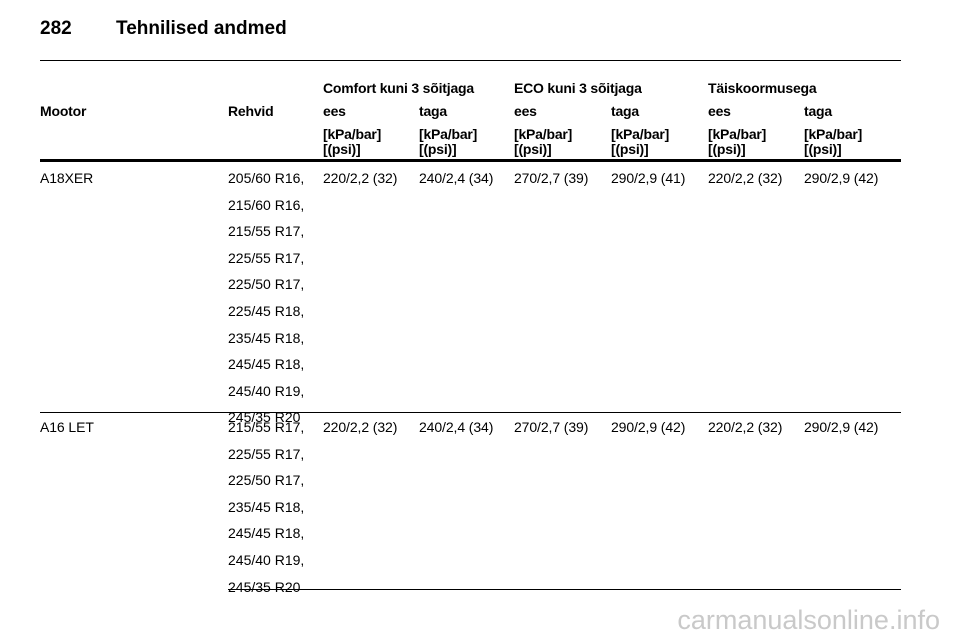 This screenshot has width=960, height=642. What do you see at coordinates (648, 178) in the screenshot?
I see `pressure-cell: 290/2,9 (41)` at bounding box center [648, 178].